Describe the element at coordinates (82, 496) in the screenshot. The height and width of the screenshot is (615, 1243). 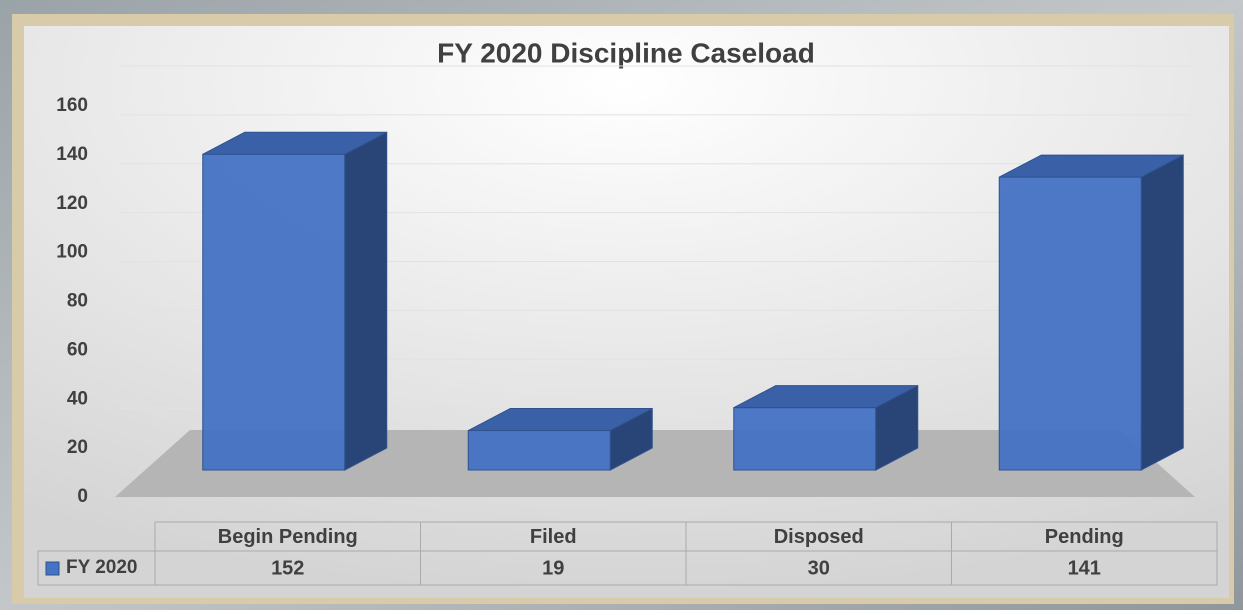
I see `y-tick-label: 0` at that location.